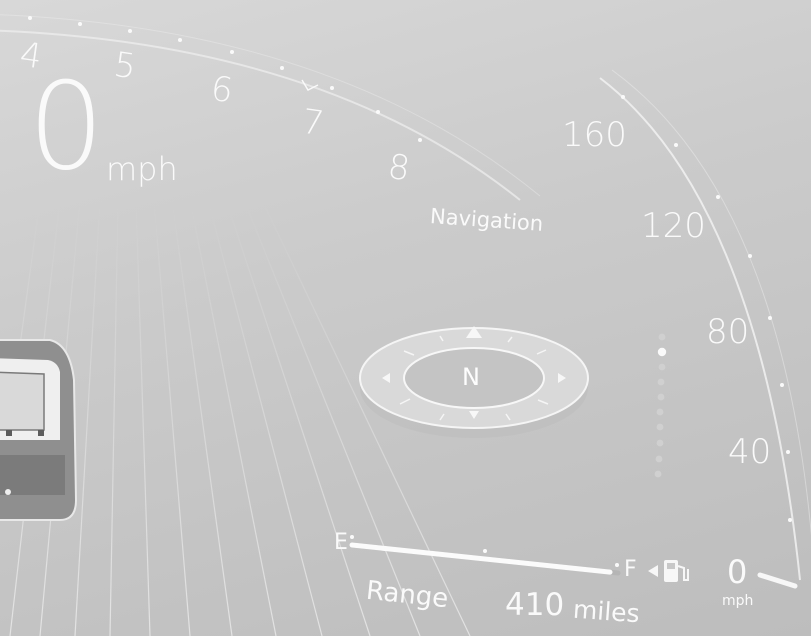 The width and height of the screenshot is (811, 636). I want to click on digital-speed-unit: mph, so click(142, 169).